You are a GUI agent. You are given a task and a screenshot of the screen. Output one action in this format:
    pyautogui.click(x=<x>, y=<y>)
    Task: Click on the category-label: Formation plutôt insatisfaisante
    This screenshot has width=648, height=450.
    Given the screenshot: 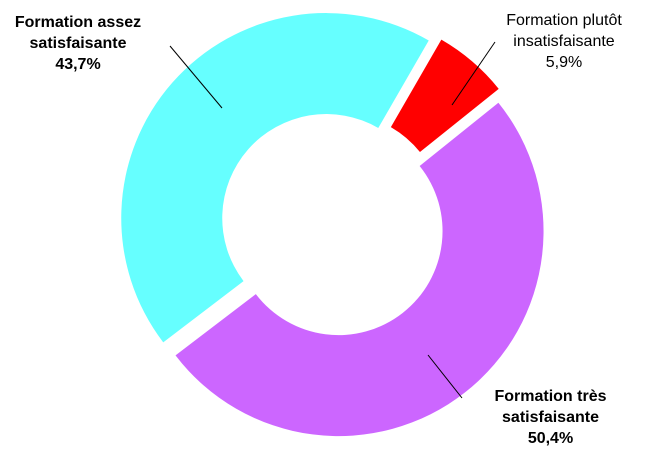 What is the action you would take?
    pyautogui.click(x=564, y=31)
    